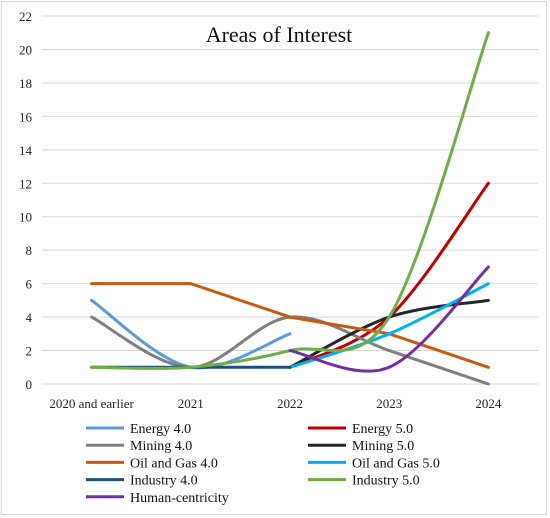  I want to click on legend-label: Energy 5.0, so click(382, 429).